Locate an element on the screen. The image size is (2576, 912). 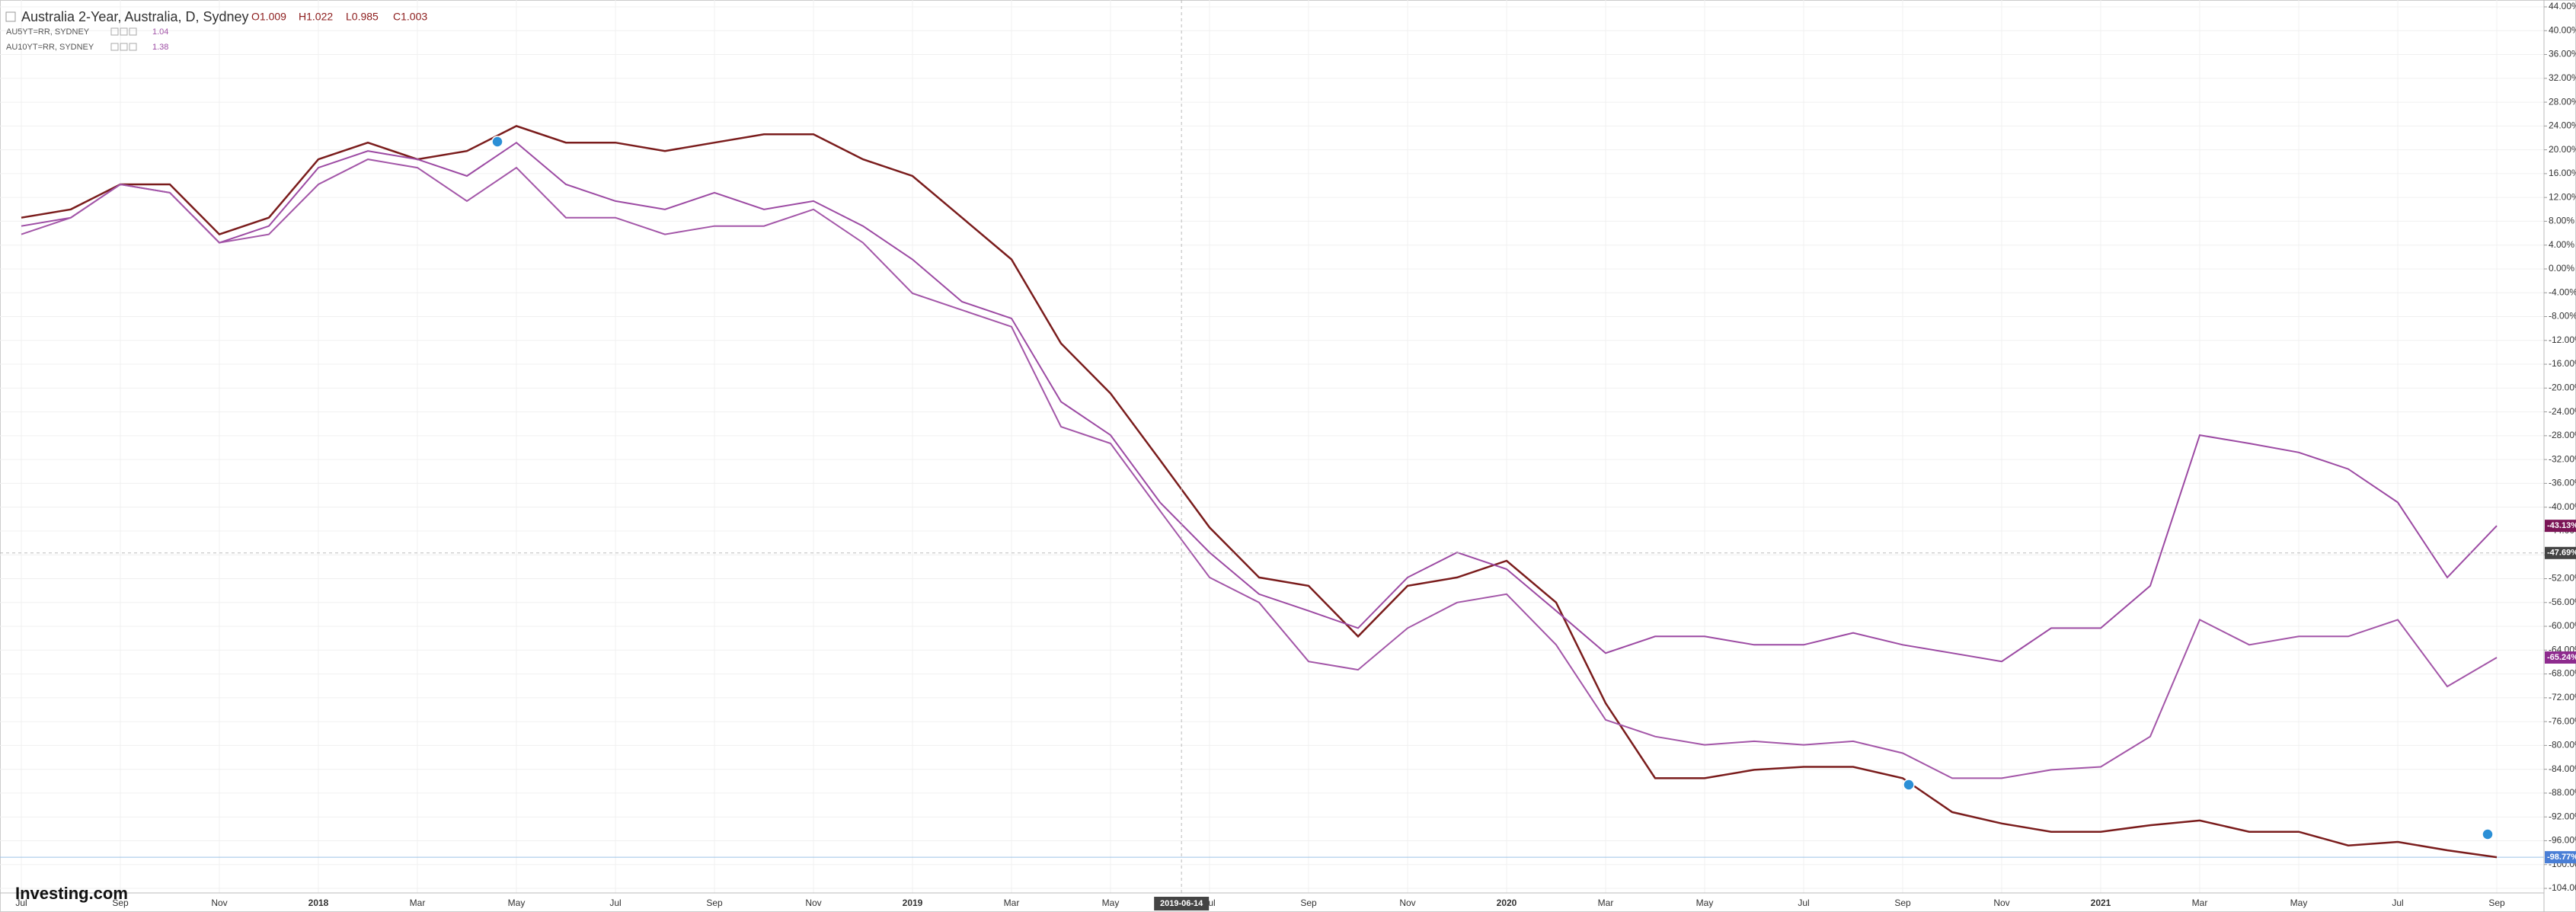
x-tick-label: 2020 is located at coordinates (1507, 903).